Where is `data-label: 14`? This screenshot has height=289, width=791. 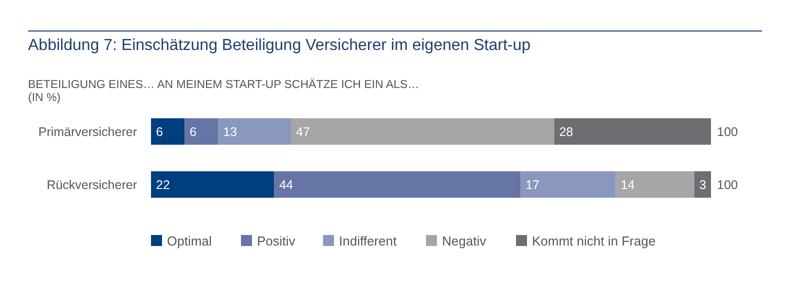 data-label: 14 is located at coordinates (627, 185).